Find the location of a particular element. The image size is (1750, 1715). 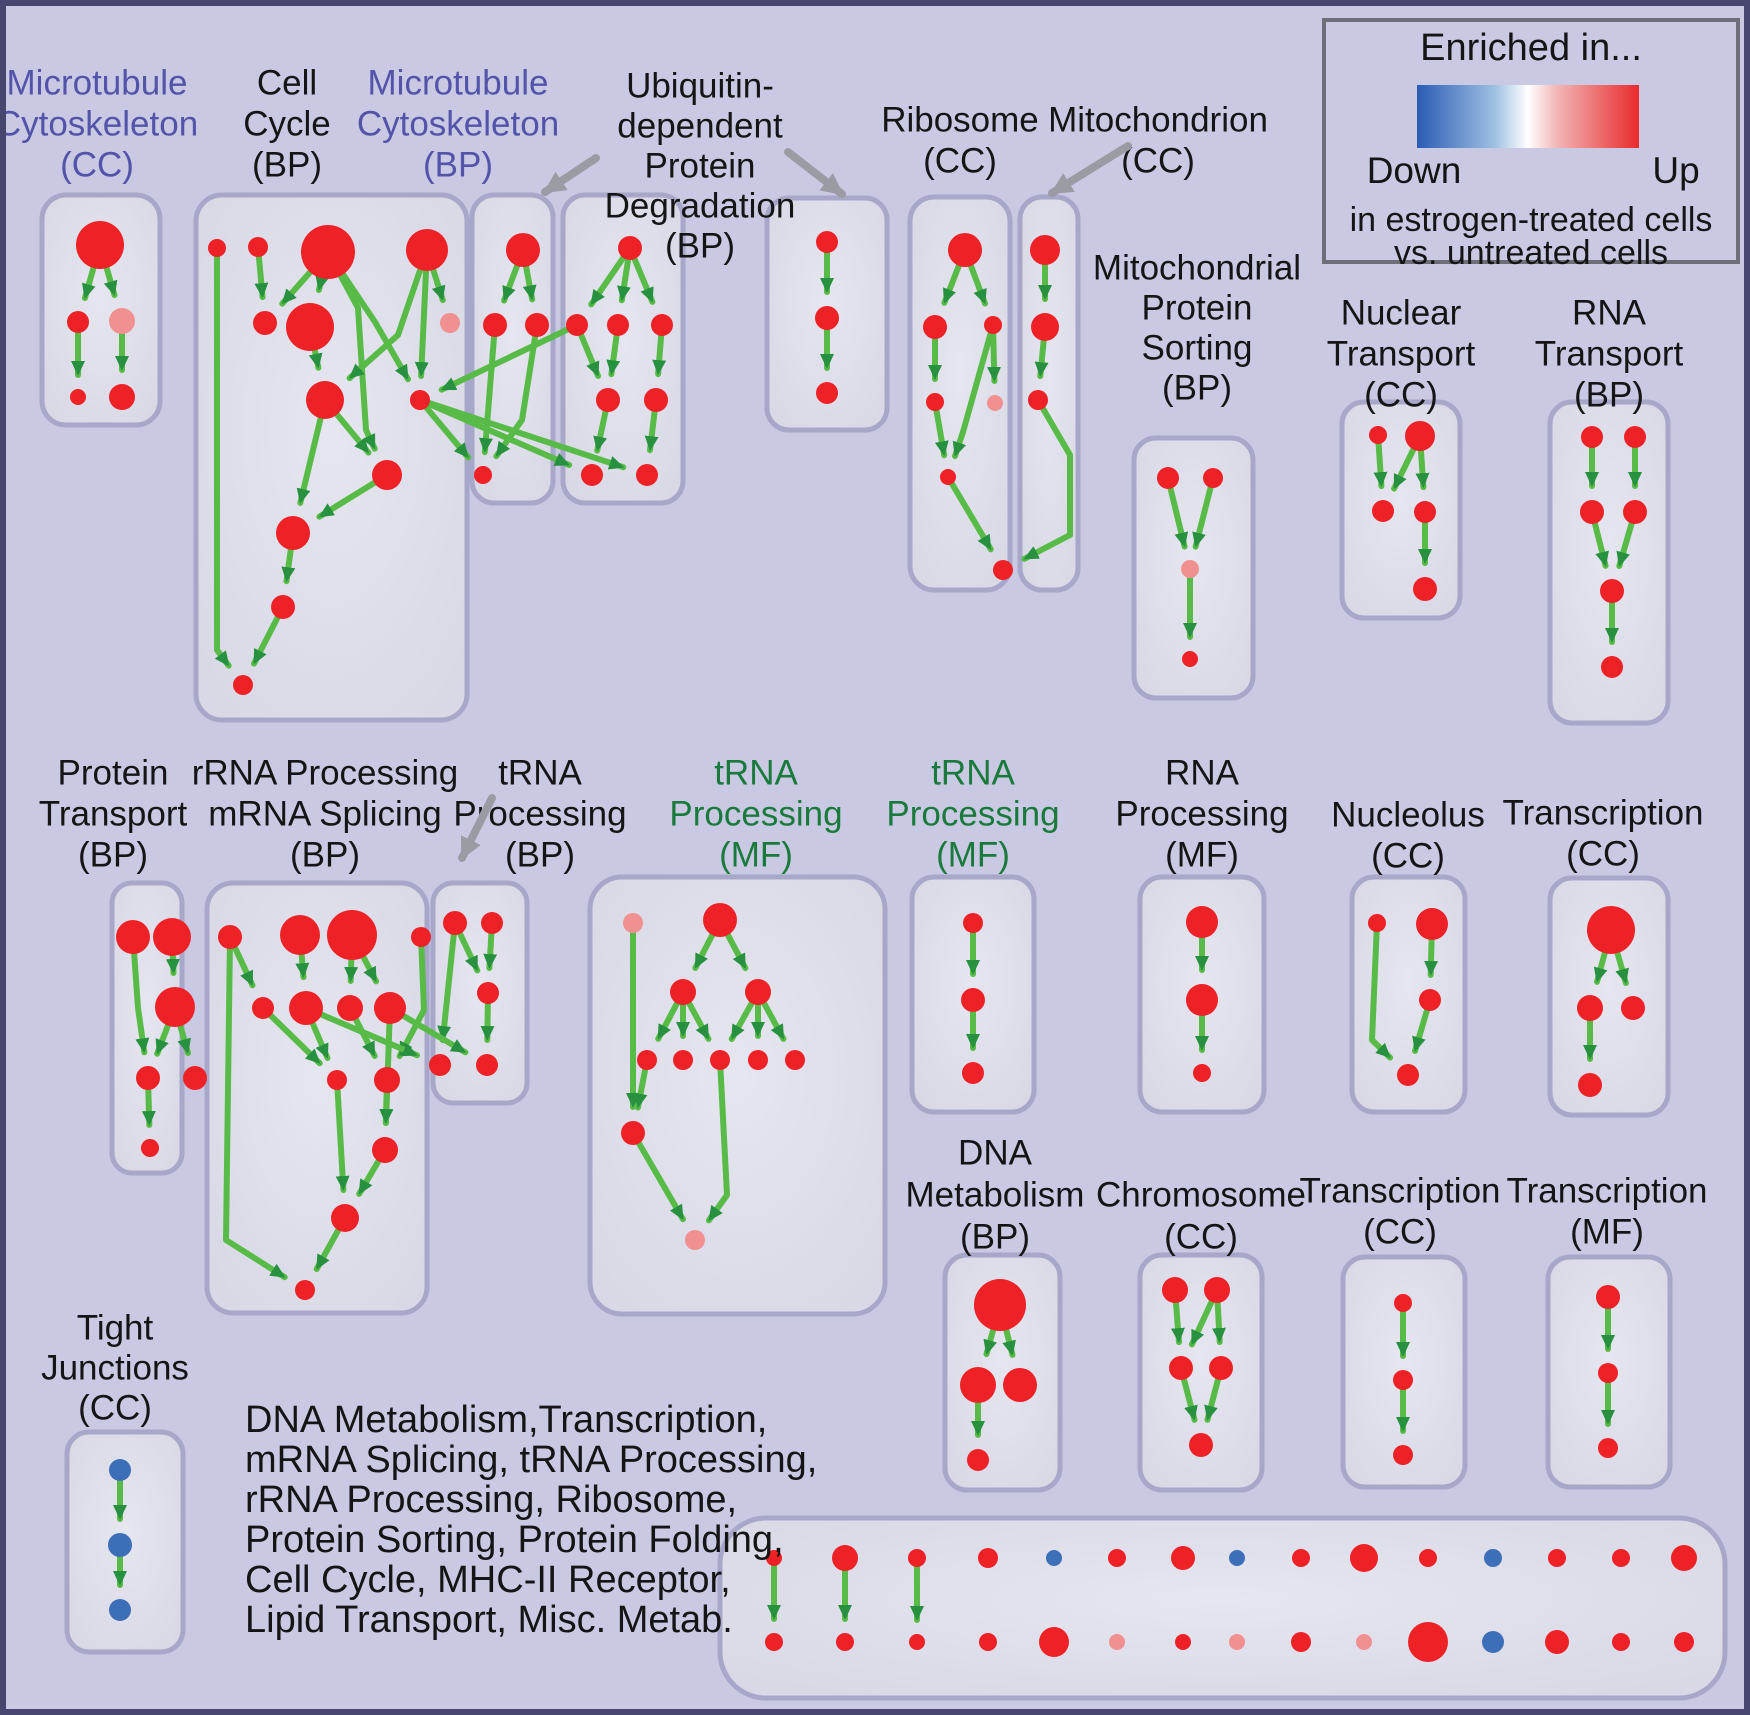

node-rna-transport-bp-2-red is located at coordinates (1592, 512).